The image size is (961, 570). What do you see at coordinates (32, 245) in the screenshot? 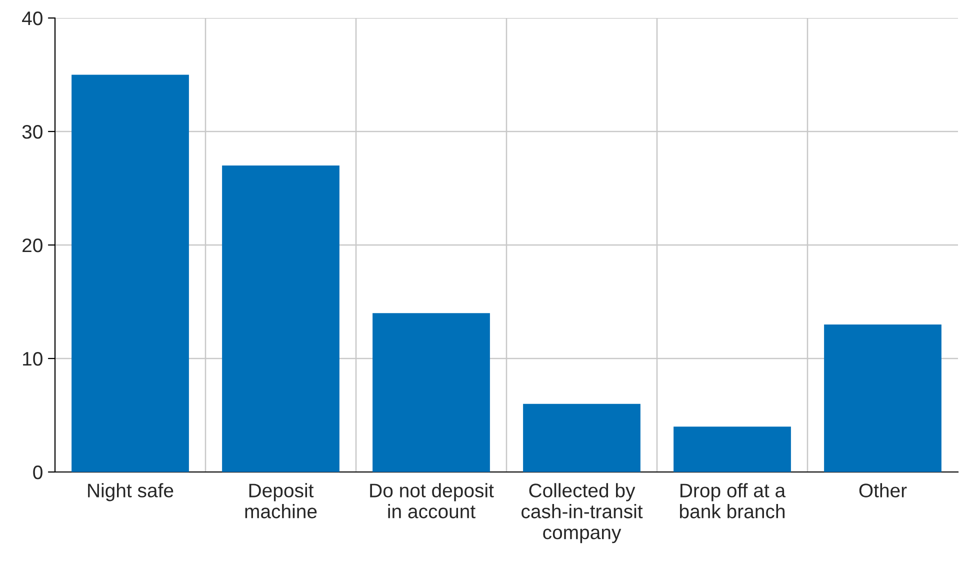
I see `y-tick-label: 20` at bounding box center [32, 245].